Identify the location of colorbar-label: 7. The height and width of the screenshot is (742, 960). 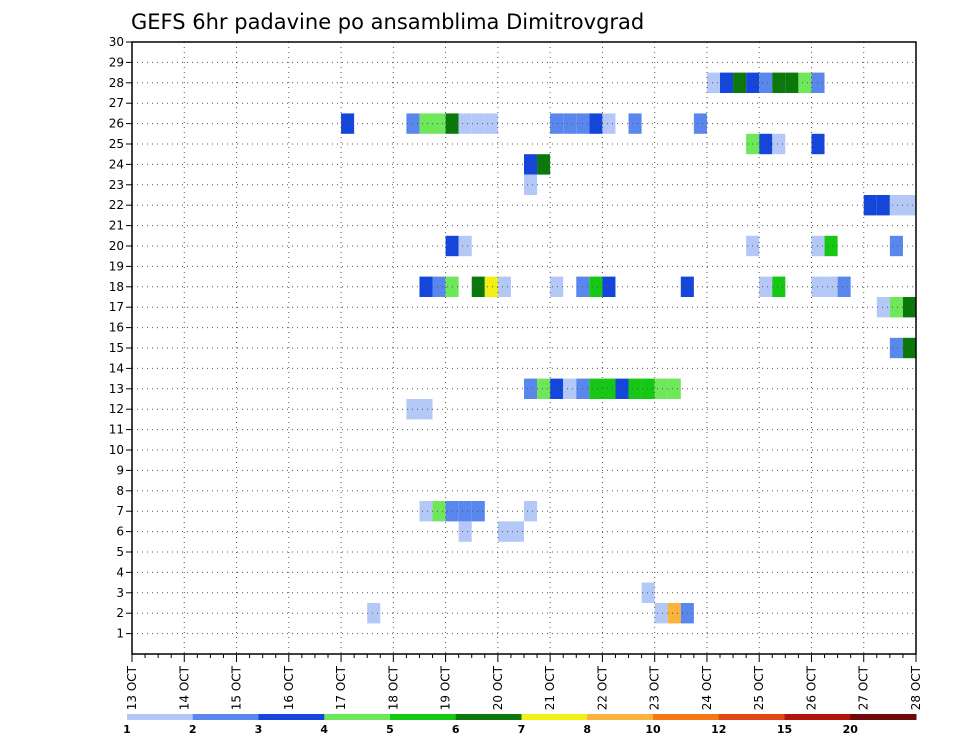
(522, 729).